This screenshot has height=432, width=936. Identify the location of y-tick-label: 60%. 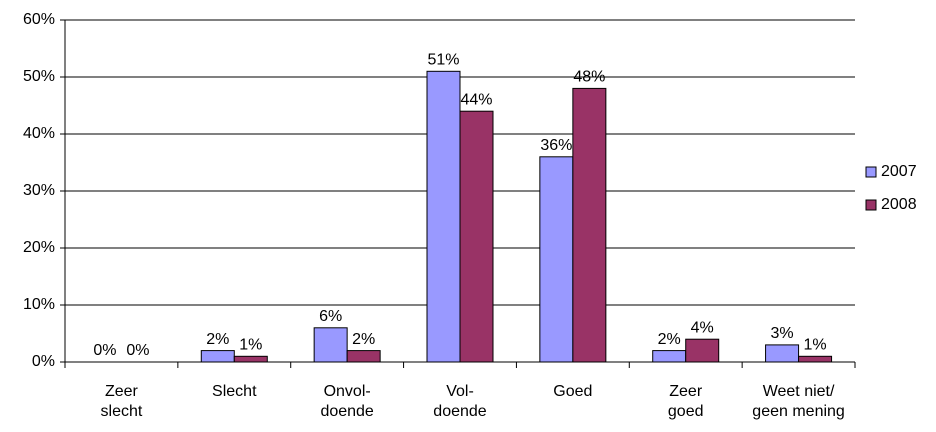
(39, 19).